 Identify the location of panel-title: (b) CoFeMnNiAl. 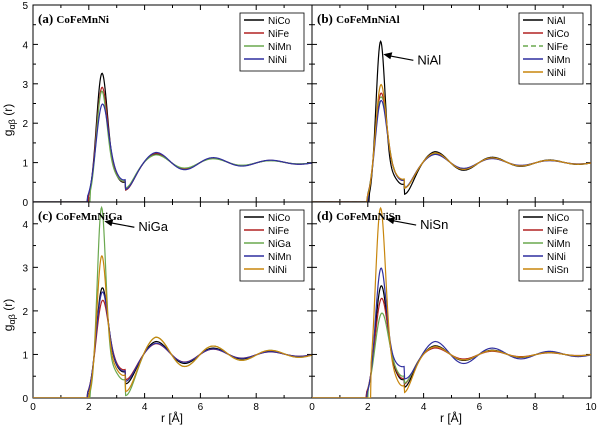
(358, 18).